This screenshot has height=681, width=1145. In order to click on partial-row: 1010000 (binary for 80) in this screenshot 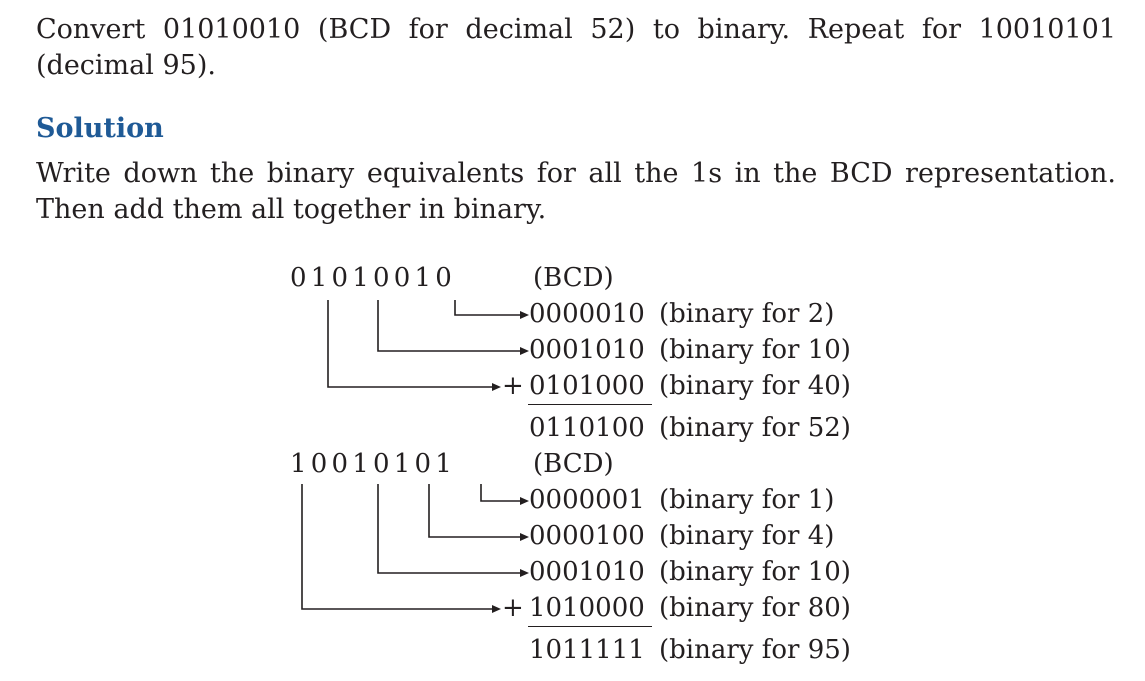, I will do `click(690, 608)`.